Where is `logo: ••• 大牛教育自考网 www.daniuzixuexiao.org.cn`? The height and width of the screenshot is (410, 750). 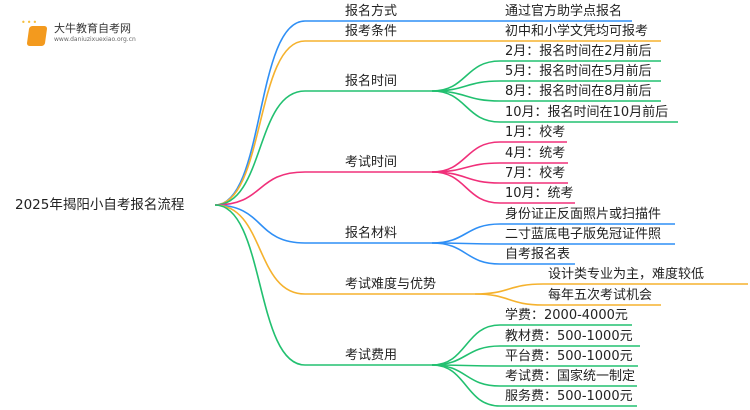
logo: ••• 大牛教育自考网 www.daniuzixuexiao.org.cn is located at coordinates (88, 32).